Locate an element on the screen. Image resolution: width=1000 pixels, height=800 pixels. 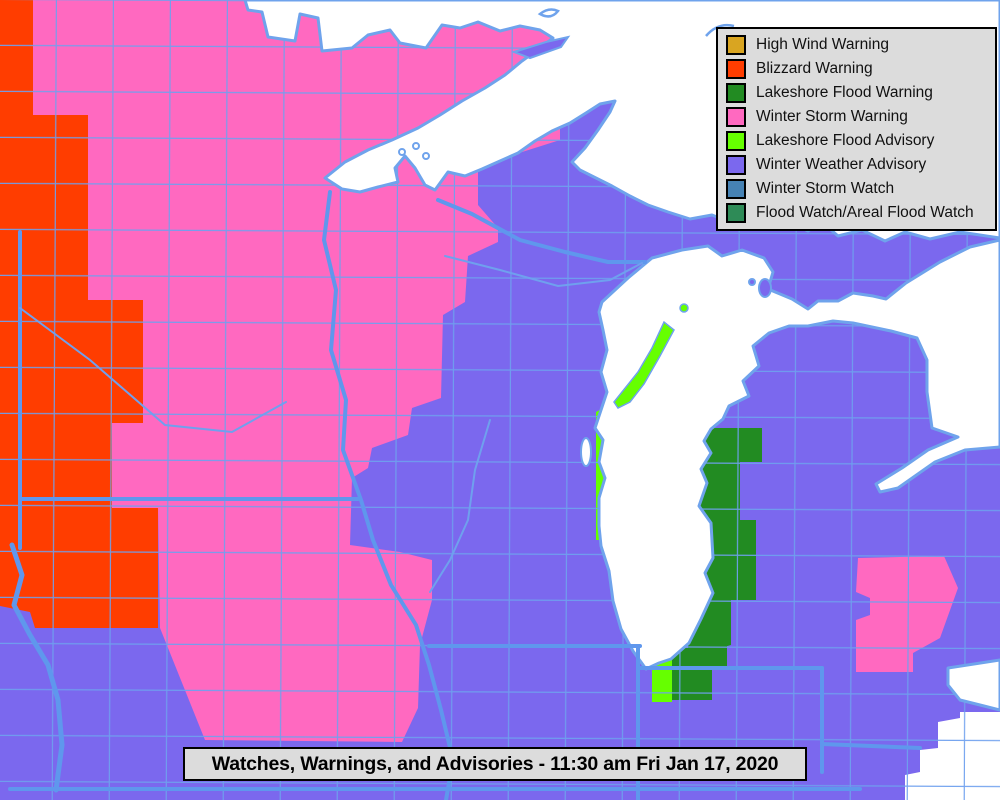
lakeshore-flood-warning-swatch is located at coordinates (736, 93).